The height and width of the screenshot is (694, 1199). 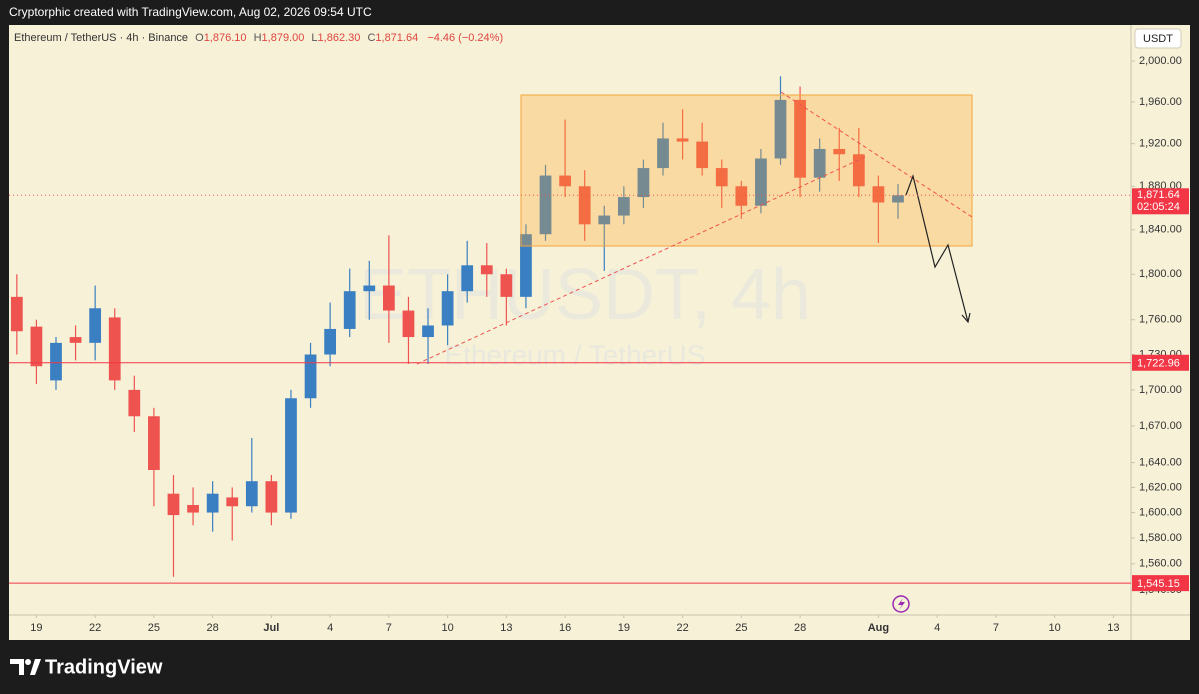 I want to click on range-box, so click(x=746, y=170).